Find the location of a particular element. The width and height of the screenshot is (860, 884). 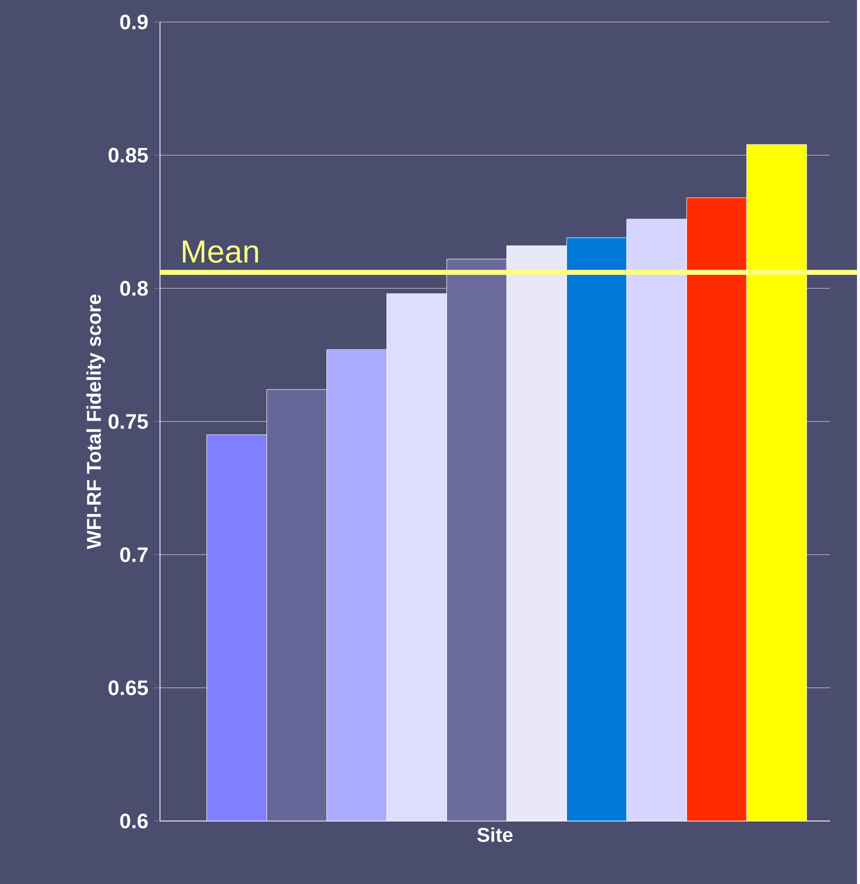

y-tick-label: 0.85 is located at coordinates (128, 155).